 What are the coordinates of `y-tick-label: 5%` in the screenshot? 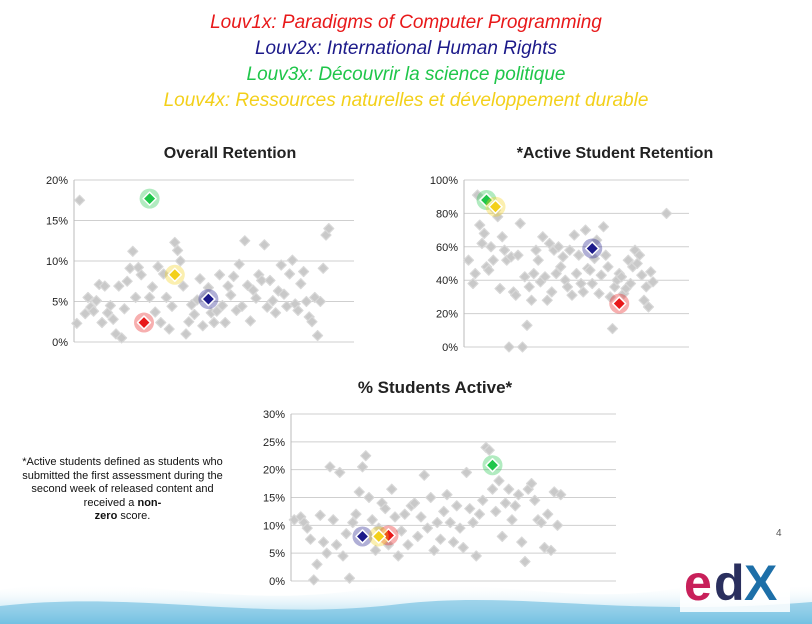 It's located at (60, 303).